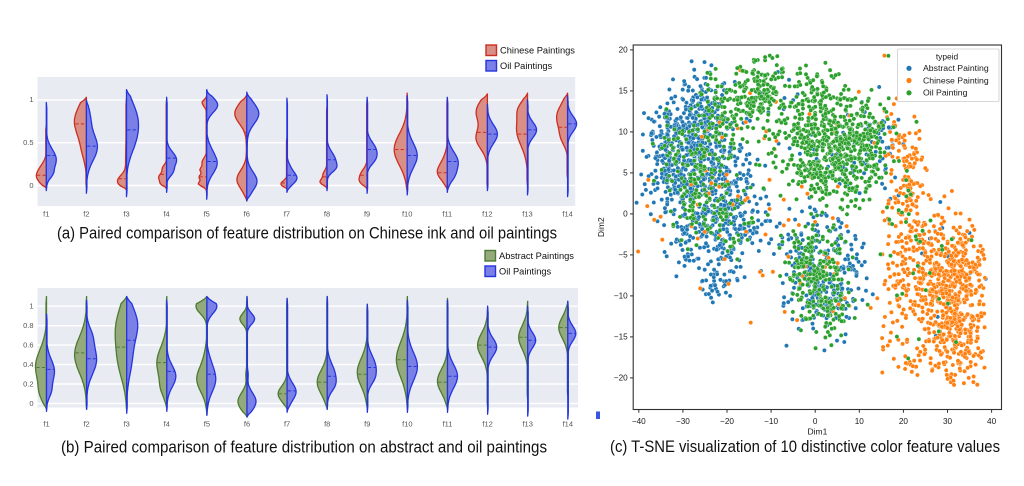  What do you see at coordinates (956, 80) in the screenshot?
I see `svg-text: Chinese Painting` at bounding box center [956, 80].